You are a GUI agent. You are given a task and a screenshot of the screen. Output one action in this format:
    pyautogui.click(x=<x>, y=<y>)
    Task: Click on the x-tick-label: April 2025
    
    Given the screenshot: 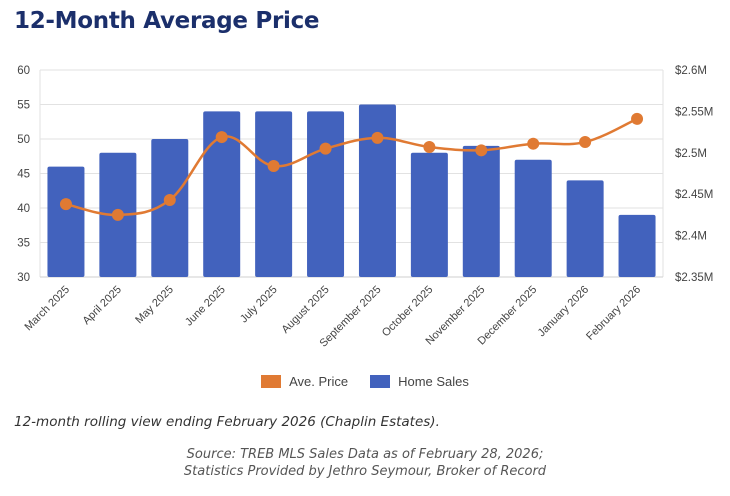 What is the action you would take?
    pyautogui.click(x=102, y=306)
    